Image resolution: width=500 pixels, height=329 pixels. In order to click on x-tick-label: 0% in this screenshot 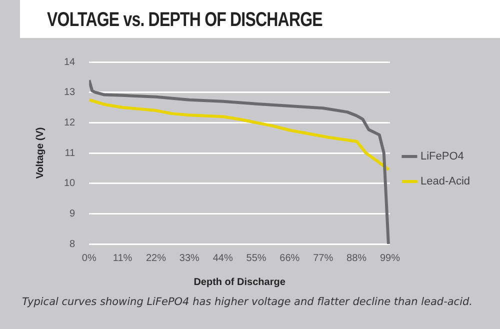, I will do `click(89, 258)`.